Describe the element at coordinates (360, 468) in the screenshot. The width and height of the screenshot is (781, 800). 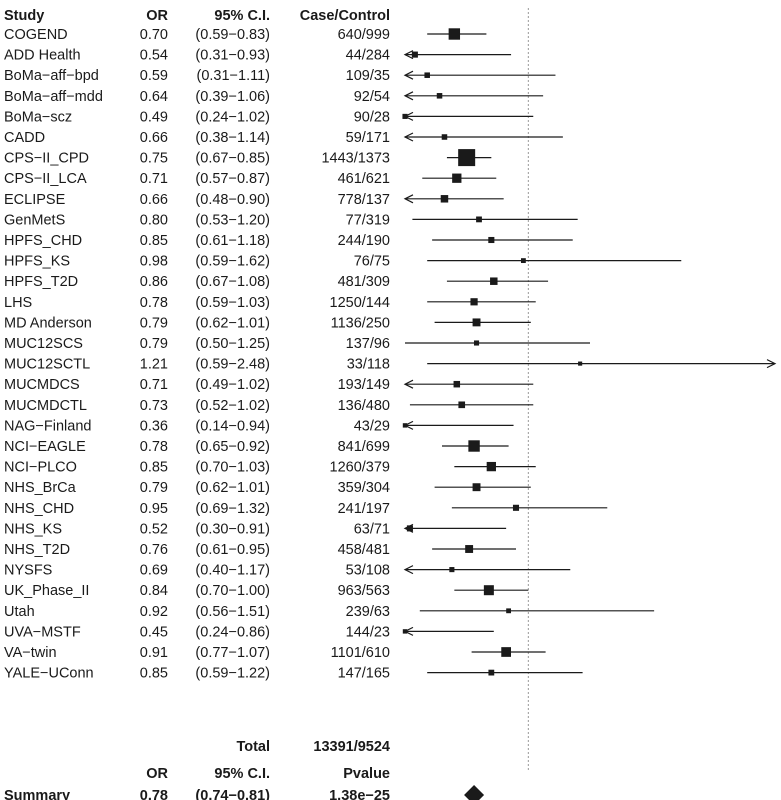
I see `study-case-control: 1260/379` at that location.